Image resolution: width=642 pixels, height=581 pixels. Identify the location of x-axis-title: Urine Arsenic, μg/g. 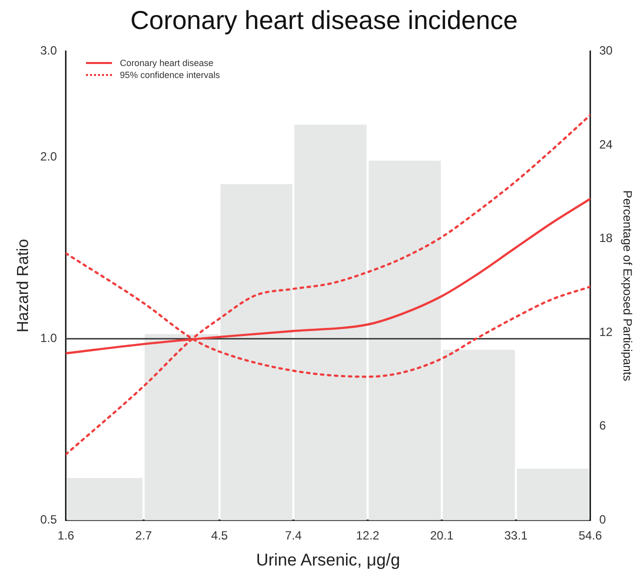
(328, 560).